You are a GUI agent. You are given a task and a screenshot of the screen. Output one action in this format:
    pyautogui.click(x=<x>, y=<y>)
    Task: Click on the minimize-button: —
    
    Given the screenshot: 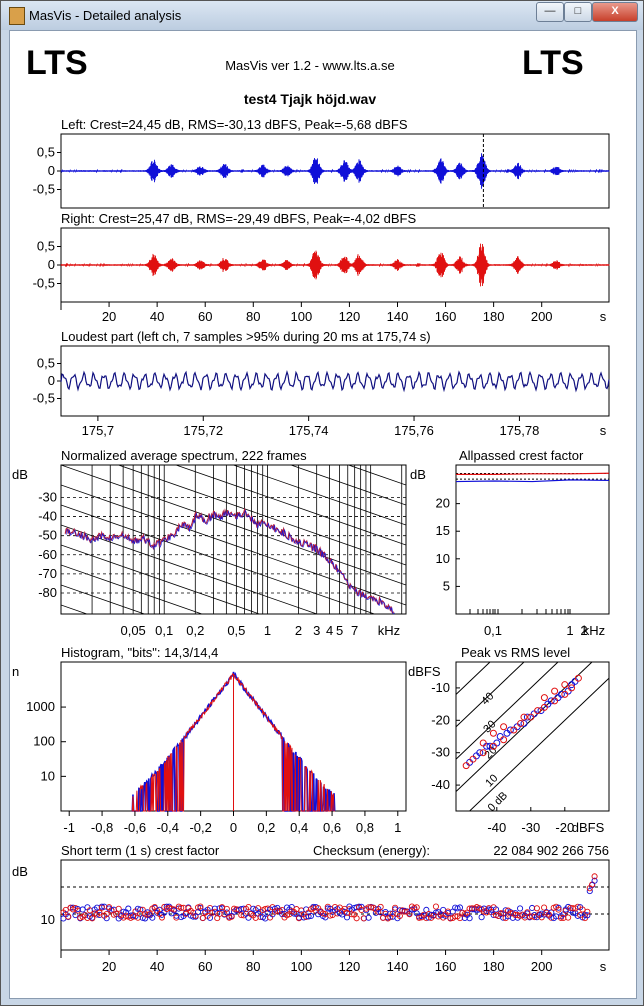 What is the action you would take?
    pyautogui.click(x=550, y=12)
    